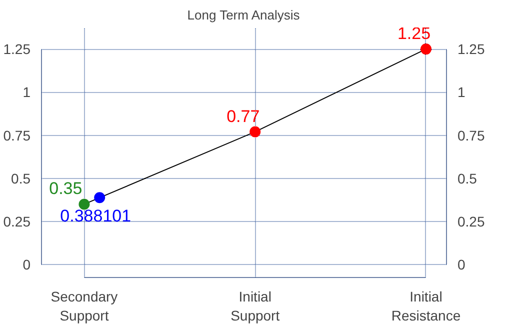 This screenshot has width=510, height=330. Describe the element at coordinates (414, 34) in the screenshot. I see `data-label: 1.25` at that location.